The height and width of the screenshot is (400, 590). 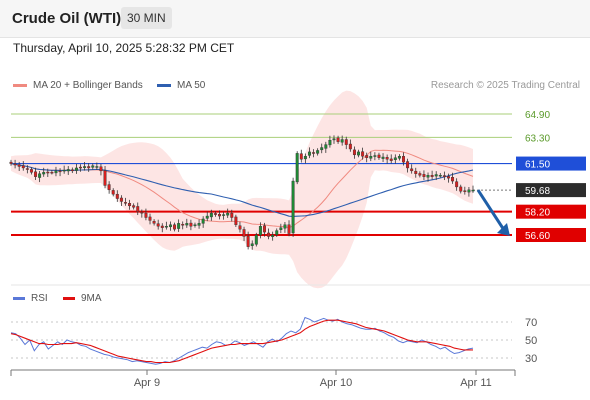 What do you see at coordinates (531, 359) in the screenshot?
I see `rsi-tick-label-0: 30` at bounding box center [531, 359].